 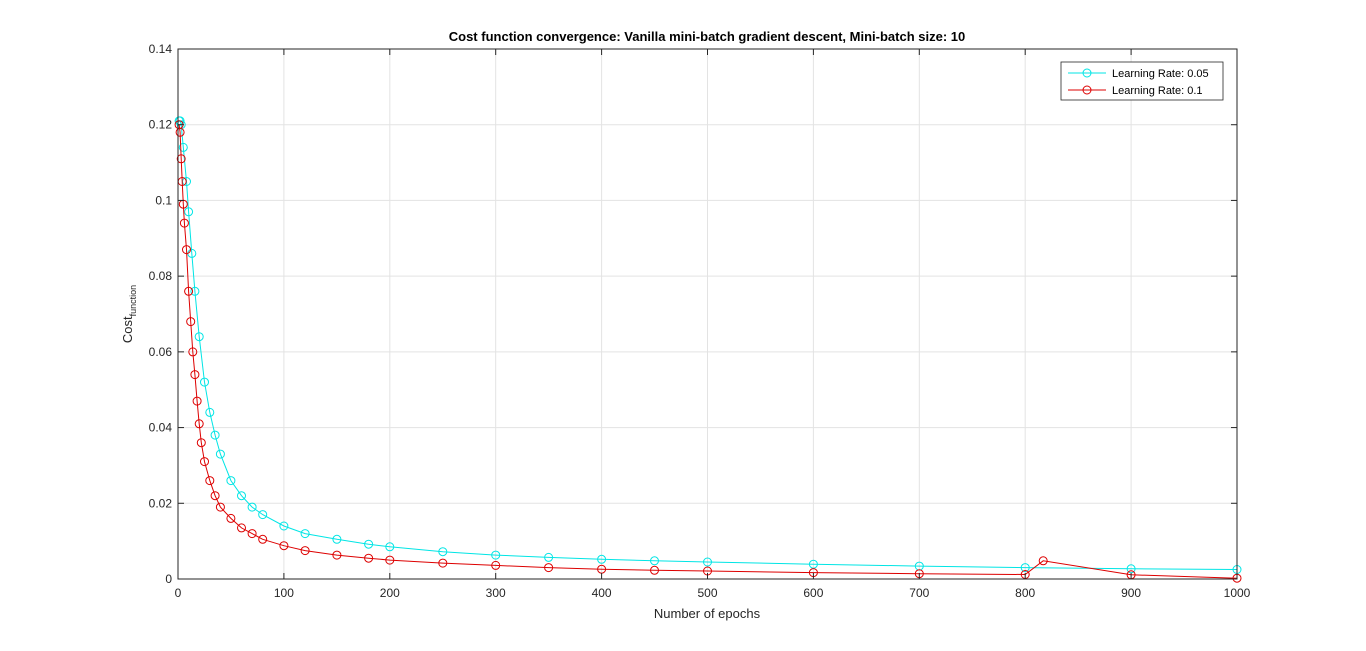 What do you see at coordinates (1025, 593) in the screenshot?
I see `x-tick-label: 800` at bounding box center [1025, 593].